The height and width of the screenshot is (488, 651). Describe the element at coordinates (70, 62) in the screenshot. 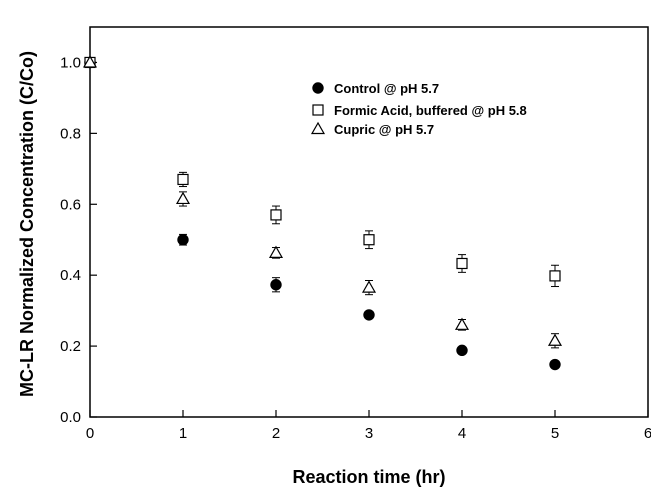

I see `y-tick-label: 1.0` at that location.